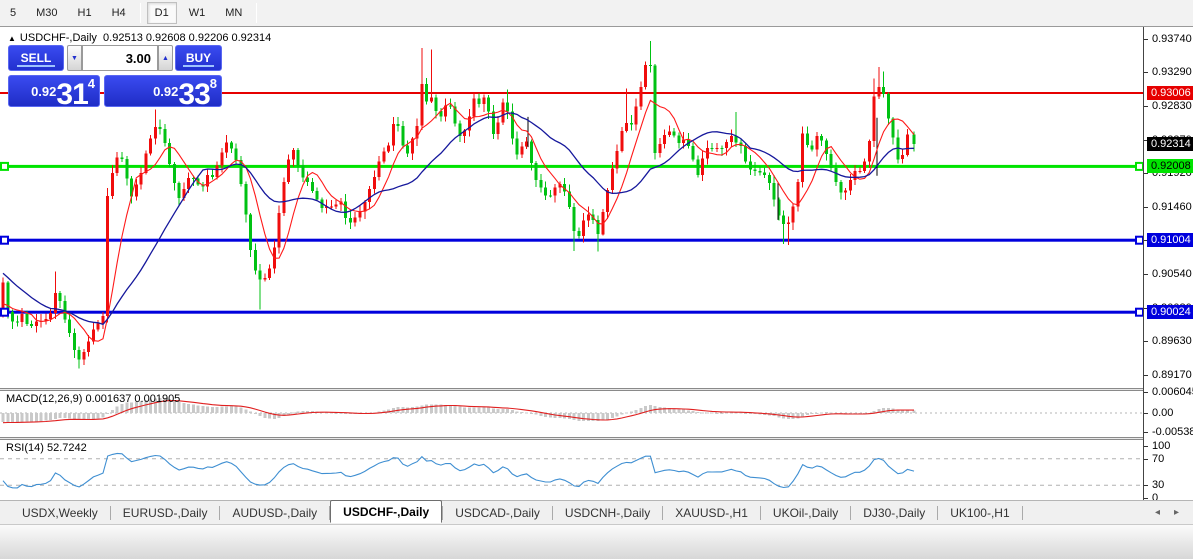 Image resolution: width=1193 pixels, height=559 pixels. Describe the element at coordinates (197, 13) in the screenshot. I see `timeframe-button-w1: W1` at that location.